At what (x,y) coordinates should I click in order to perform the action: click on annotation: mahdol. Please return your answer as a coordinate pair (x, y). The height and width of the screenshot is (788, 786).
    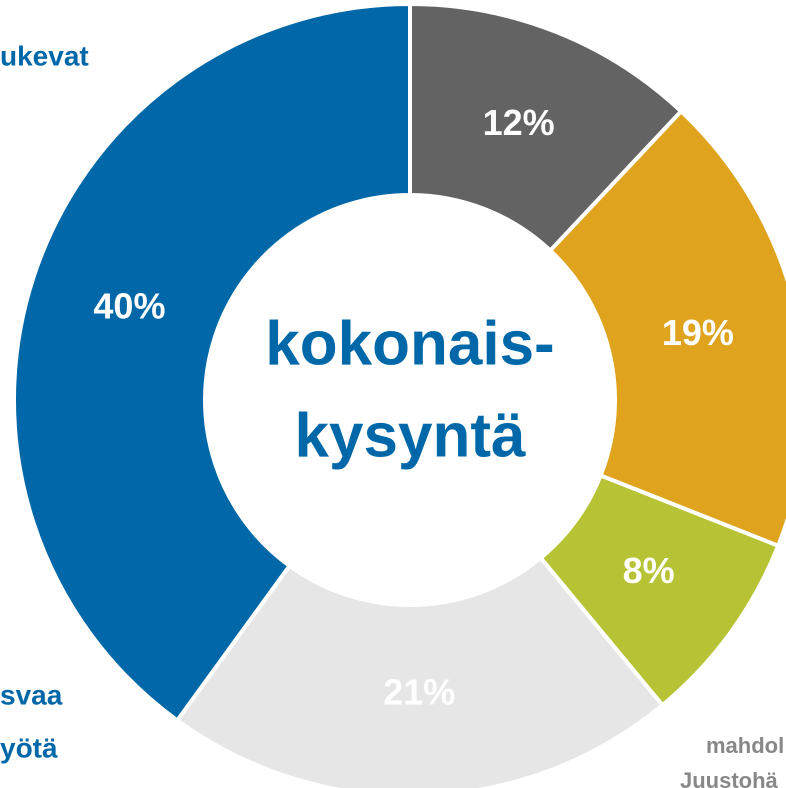
    Looking at the image, I should click on (745, 745).